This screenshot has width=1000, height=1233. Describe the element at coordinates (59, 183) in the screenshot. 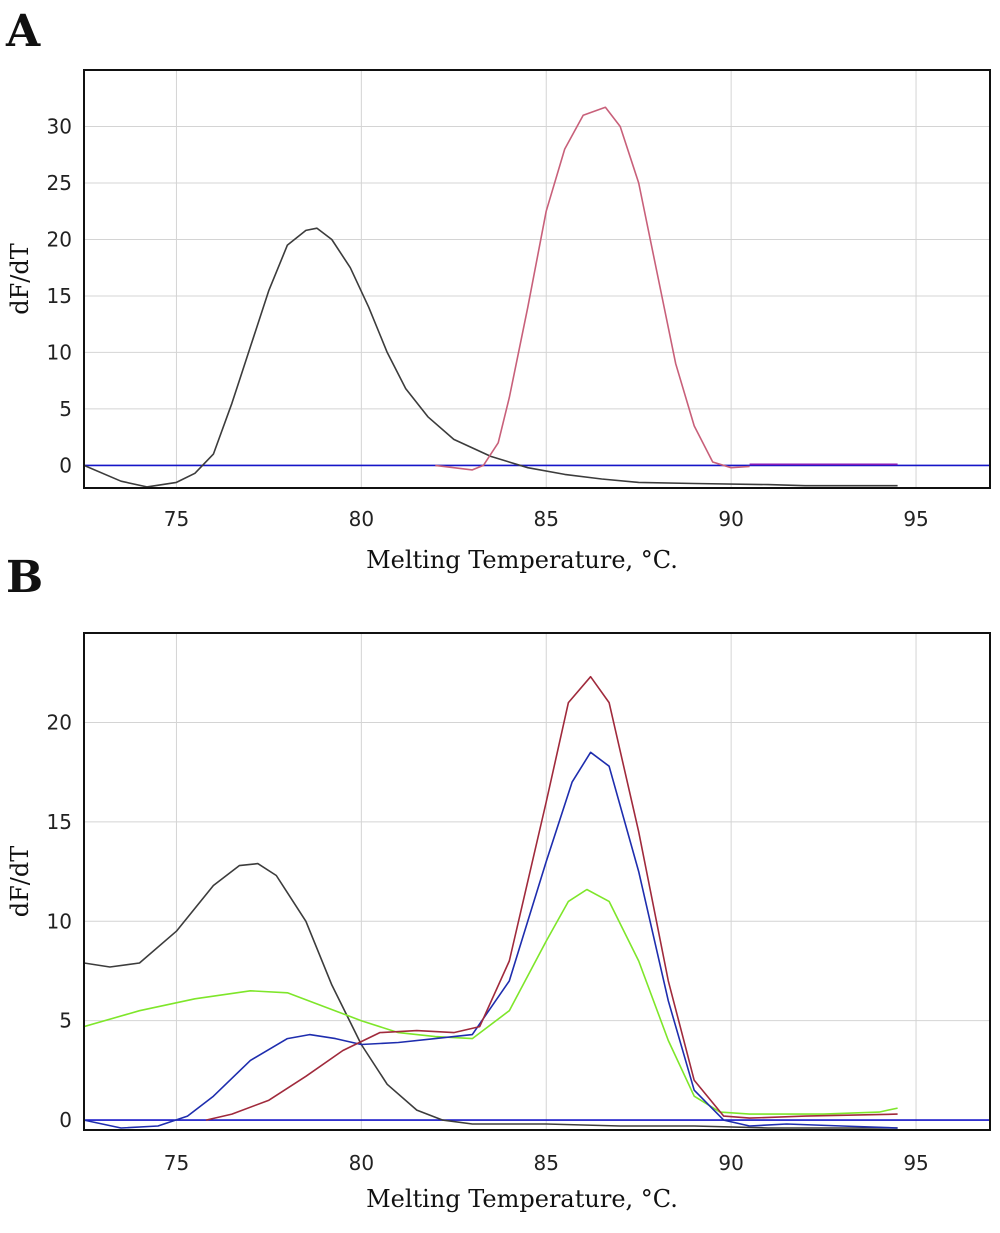

I see `y-tick-label: 25` at that location.